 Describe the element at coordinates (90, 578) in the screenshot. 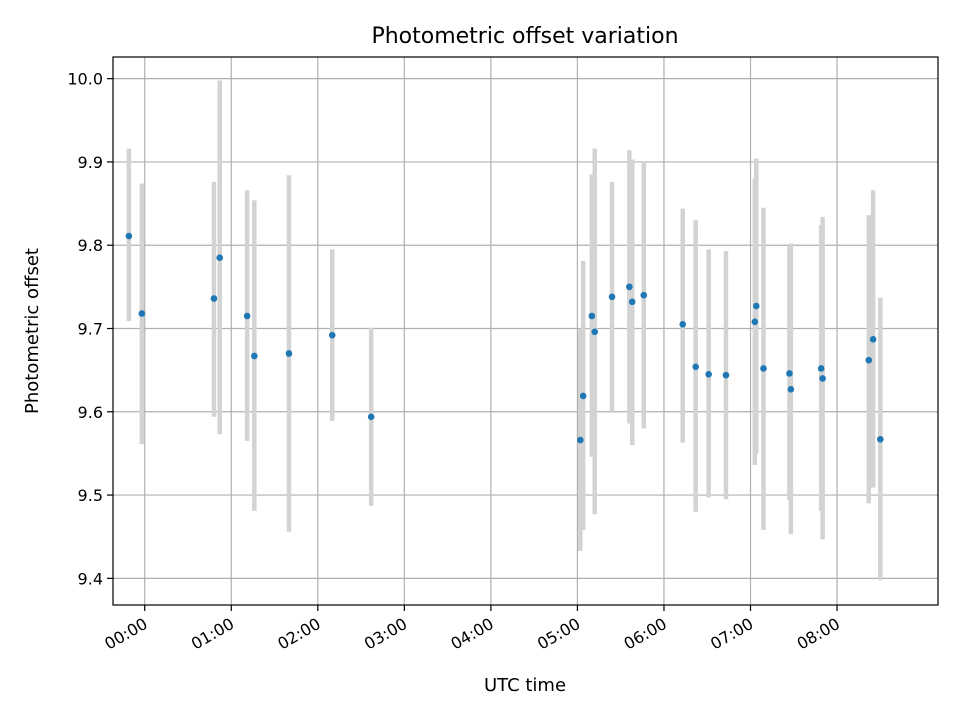

I see `y-tick-label: 9.4` at that location.